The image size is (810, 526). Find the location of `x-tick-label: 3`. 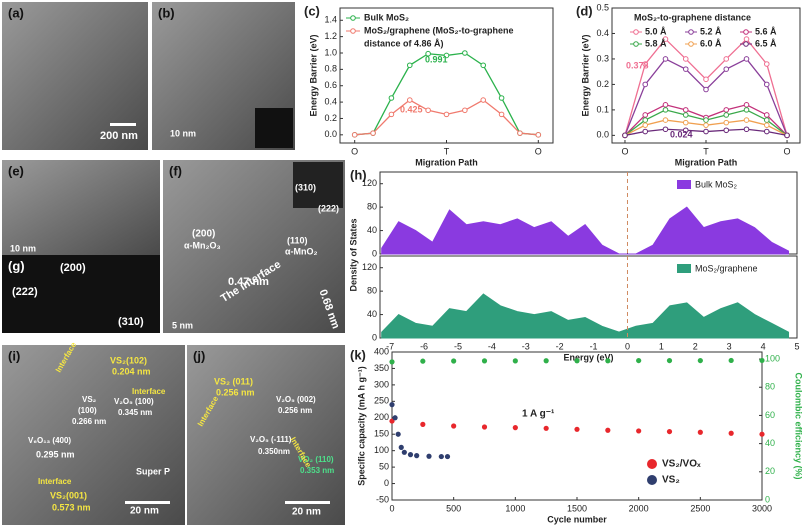

x-tick-label: 3 is located at coordinates (729, 346).